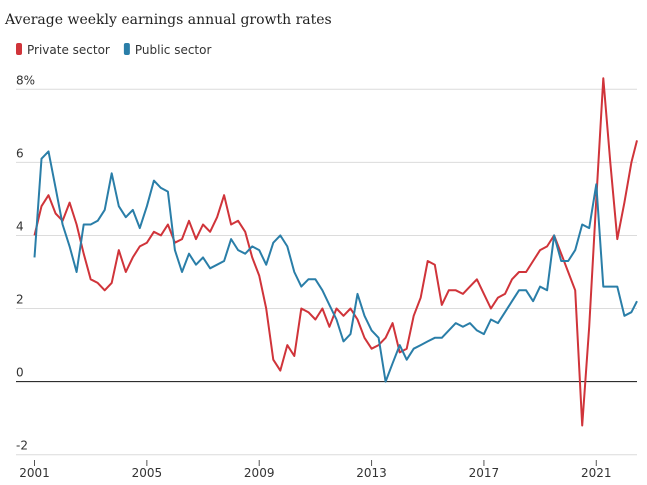  I want to click on y-tick-label: 6, so click(20, 153).